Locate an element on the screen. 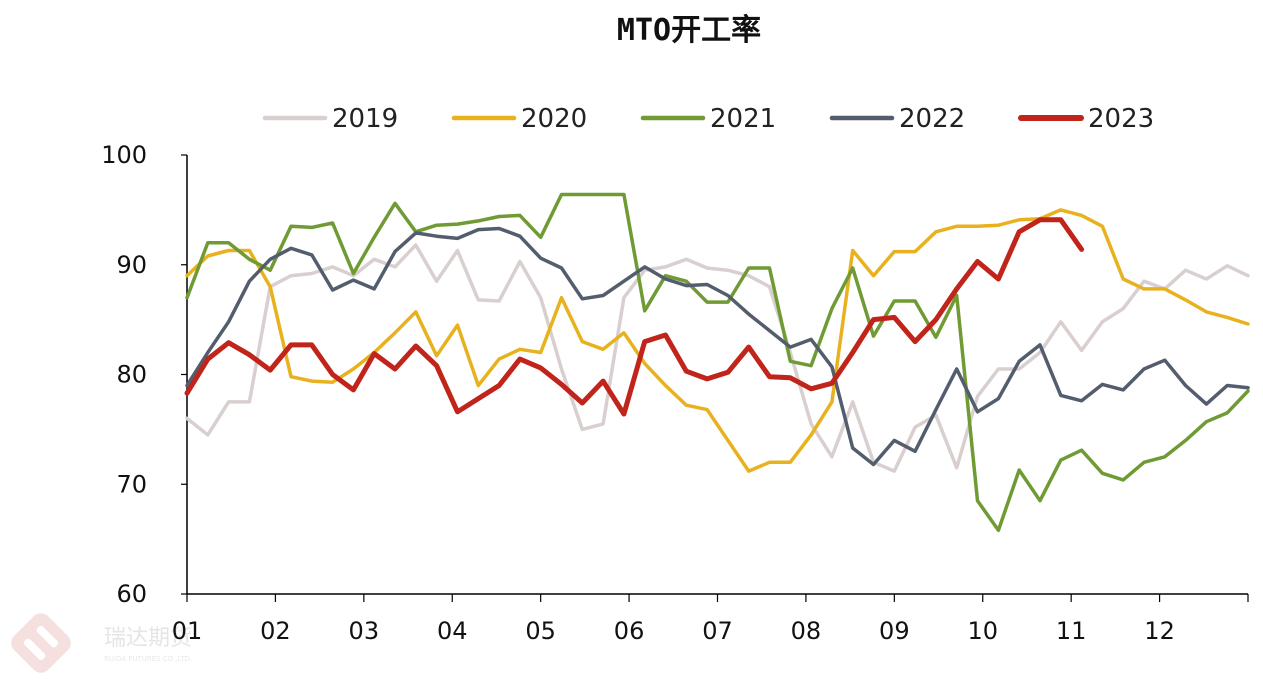 The width and height of the screenshot is (1263, 683). x-tick-label: 11 is located at coordinates (1071, 631).